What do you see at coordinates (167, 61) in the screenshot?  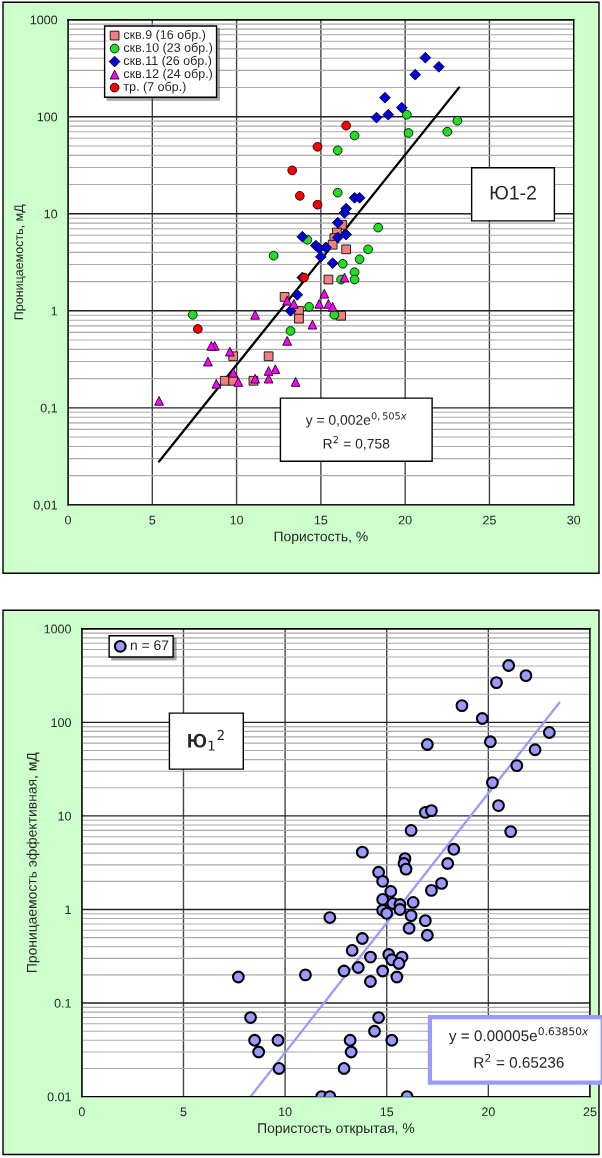 I see `legend-label: скв.11 (26 обр.)` at bounding box center [167, 61].